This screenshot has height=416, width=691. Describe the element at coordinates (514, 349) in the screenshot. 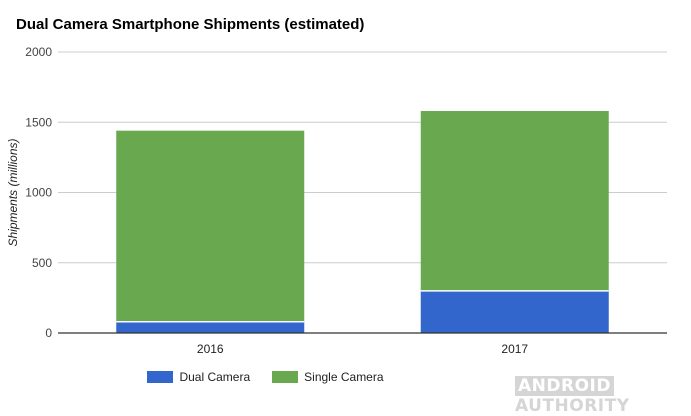

I see `x-tick-label: 2017` at that location.